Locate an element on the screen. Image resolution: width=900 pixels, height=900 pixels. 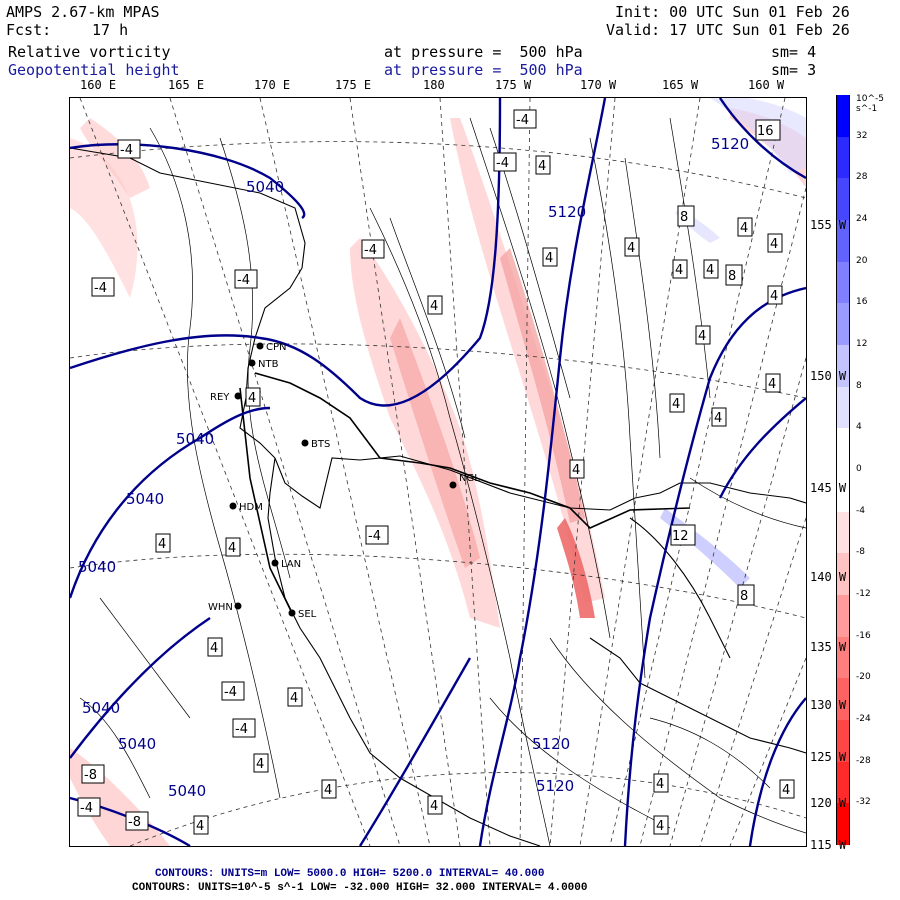
station-cpn: CPN is located at coordinates (271, 347).